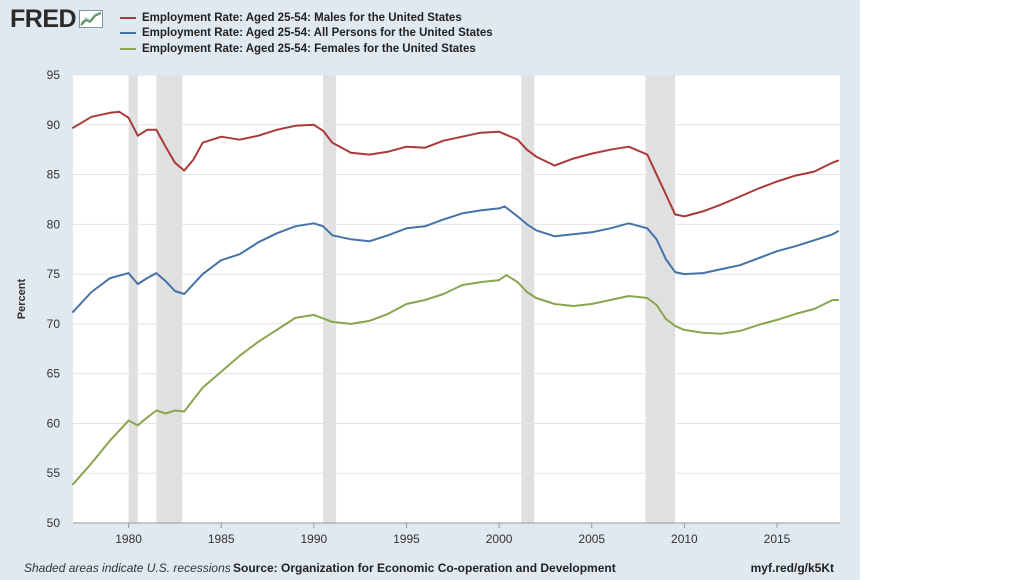 Image resolution: width=1034 pixels, height=580 pixels. What do you see at coordinates (91, 19) in the screenshot?
I see `fred-chart-icon` at bounding box center [91, 19].